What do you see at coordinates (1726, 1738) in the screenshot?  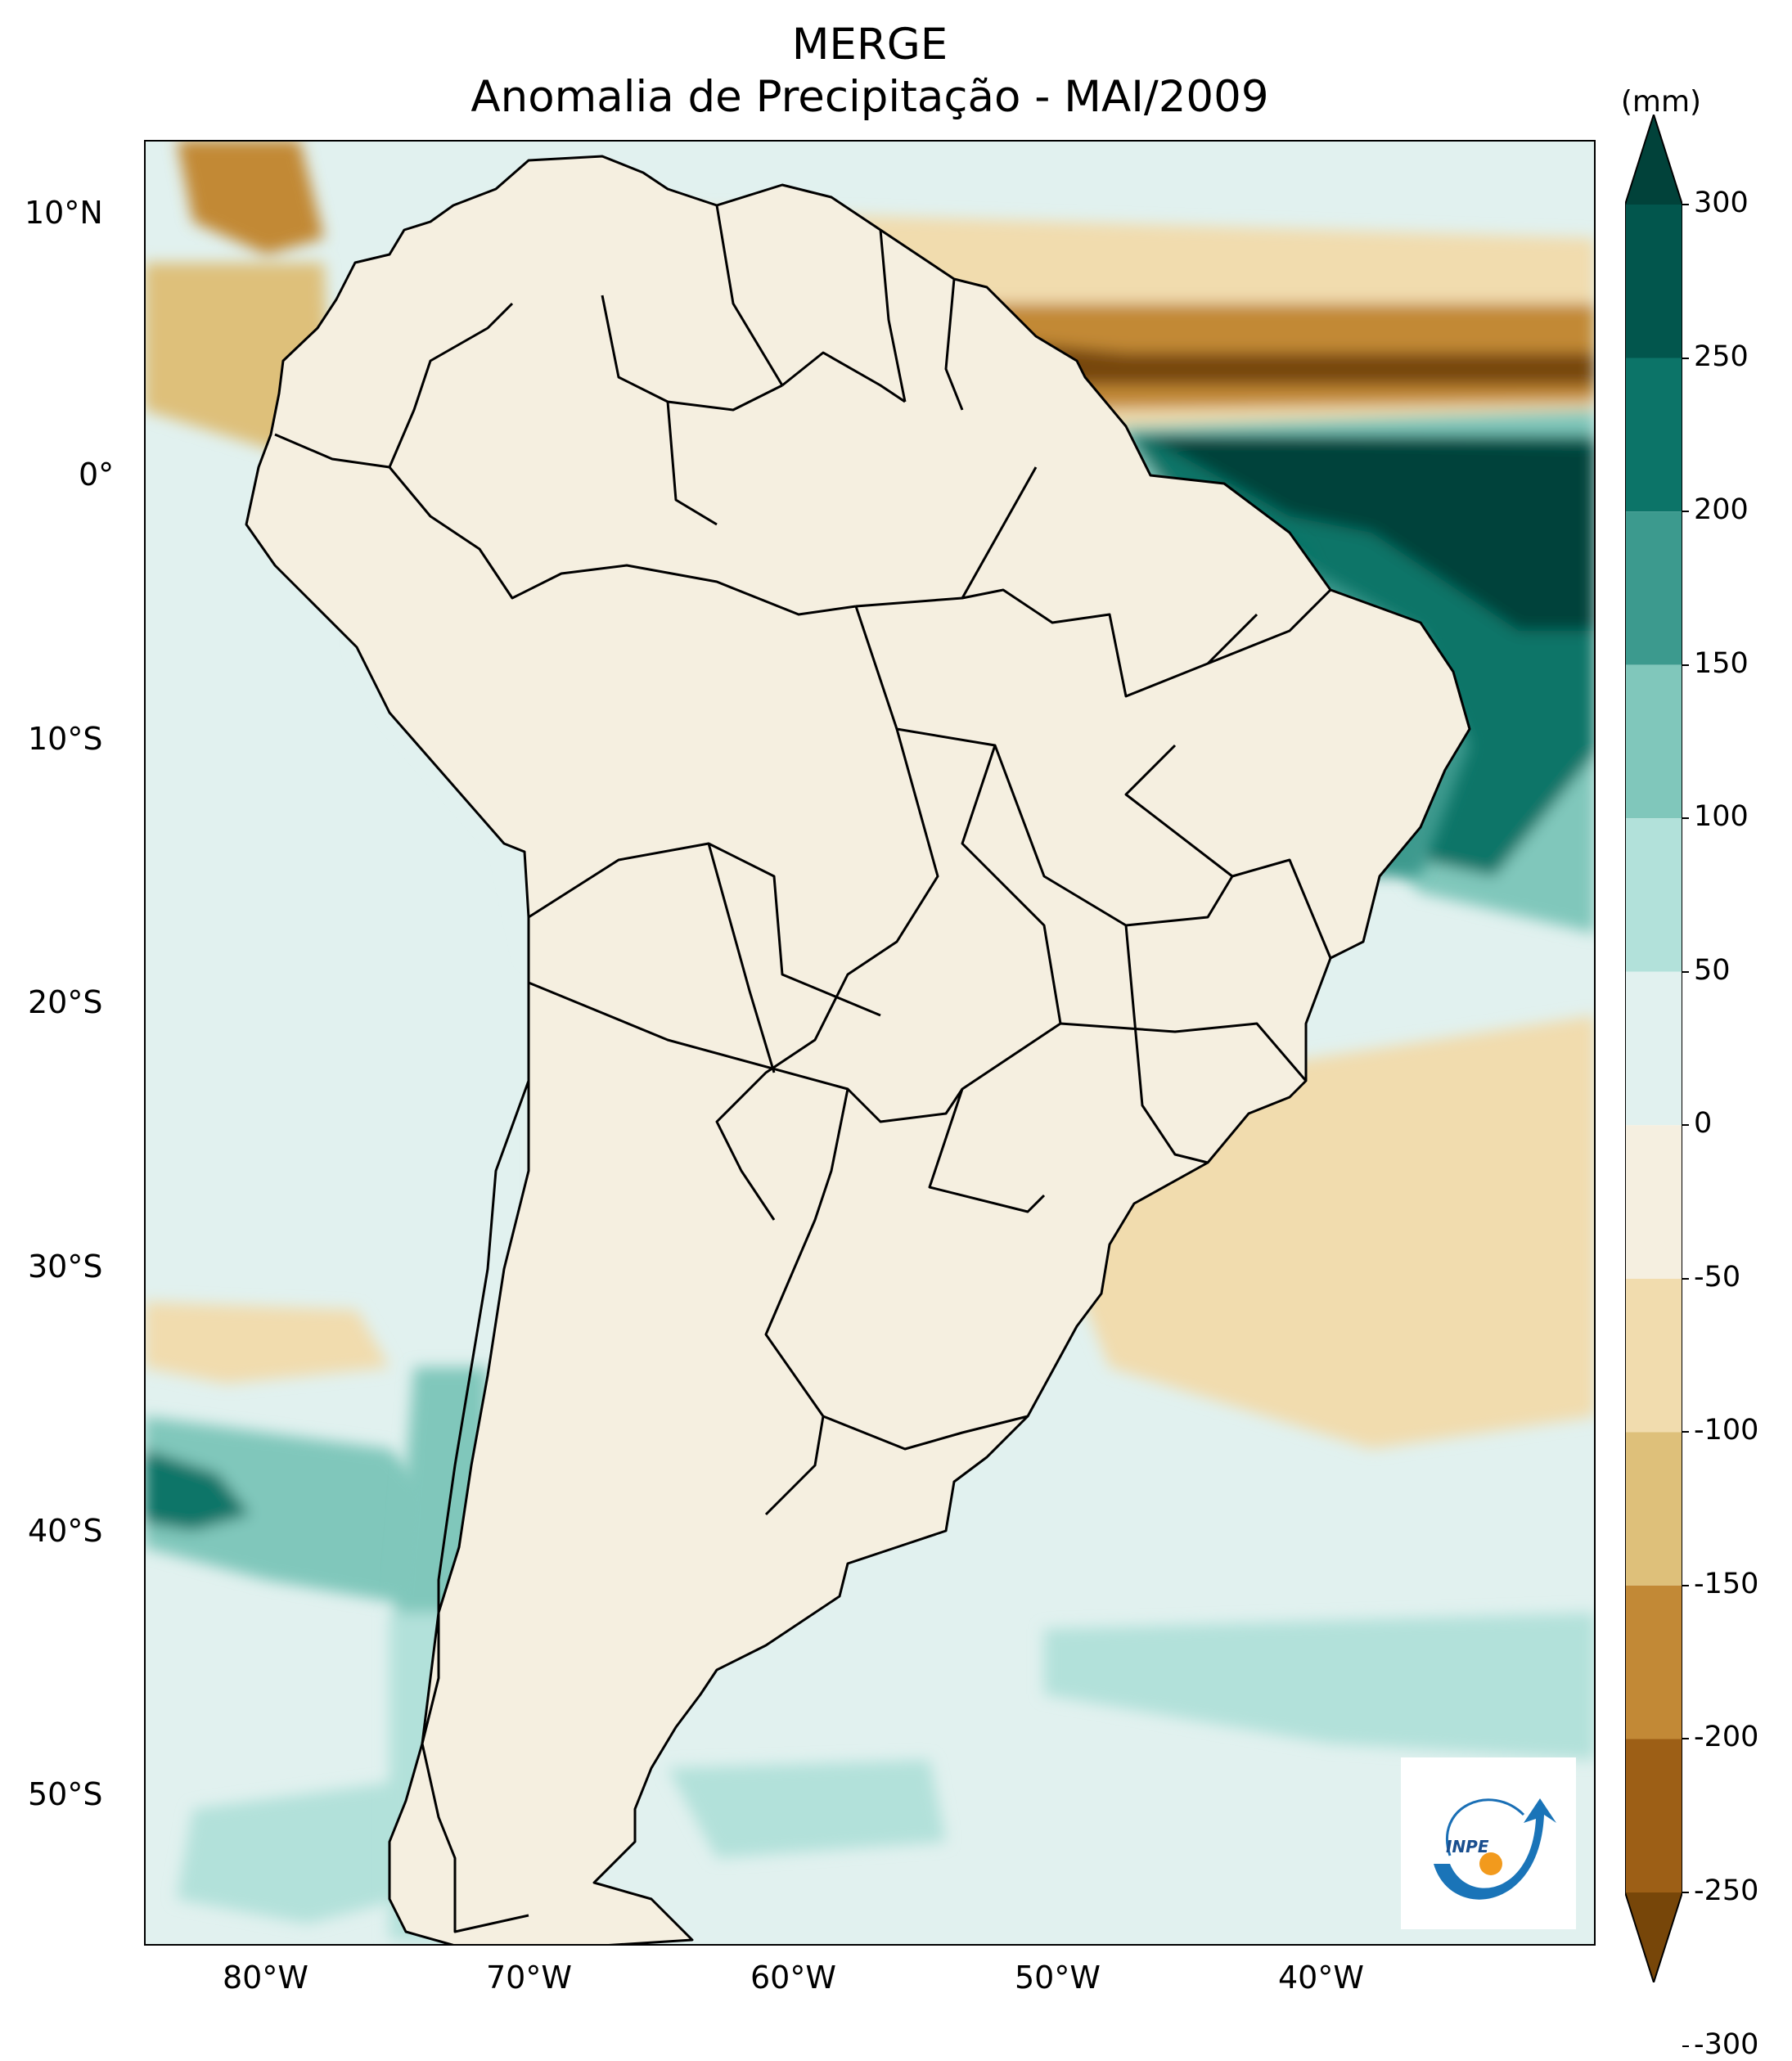 I see `colorbar-label: -200` at bounding box center [1726, 1738].